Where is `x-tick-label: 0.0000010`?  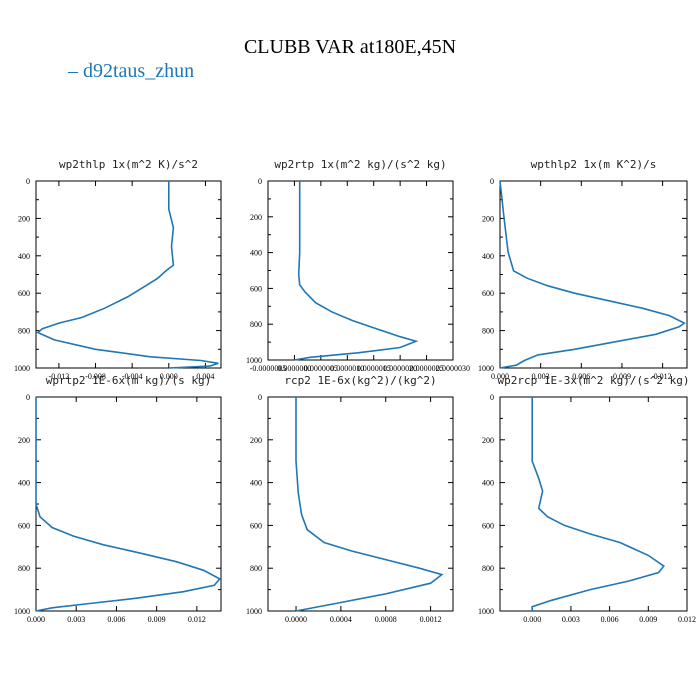 x-tick-label: 0.0000010 is located at coordinates (347, 368).